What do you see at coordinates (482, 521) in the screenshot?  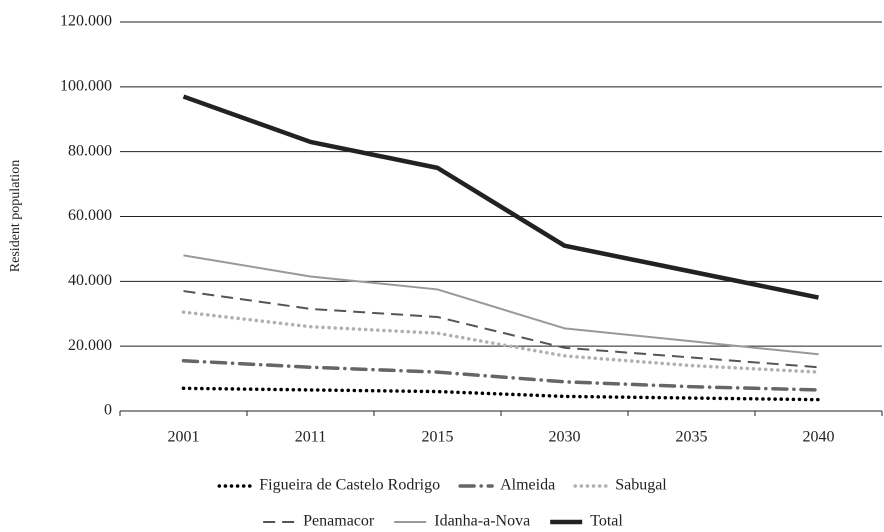 I see `legend-label: Idanha-a-Nova` at bounding box center [482, 521].